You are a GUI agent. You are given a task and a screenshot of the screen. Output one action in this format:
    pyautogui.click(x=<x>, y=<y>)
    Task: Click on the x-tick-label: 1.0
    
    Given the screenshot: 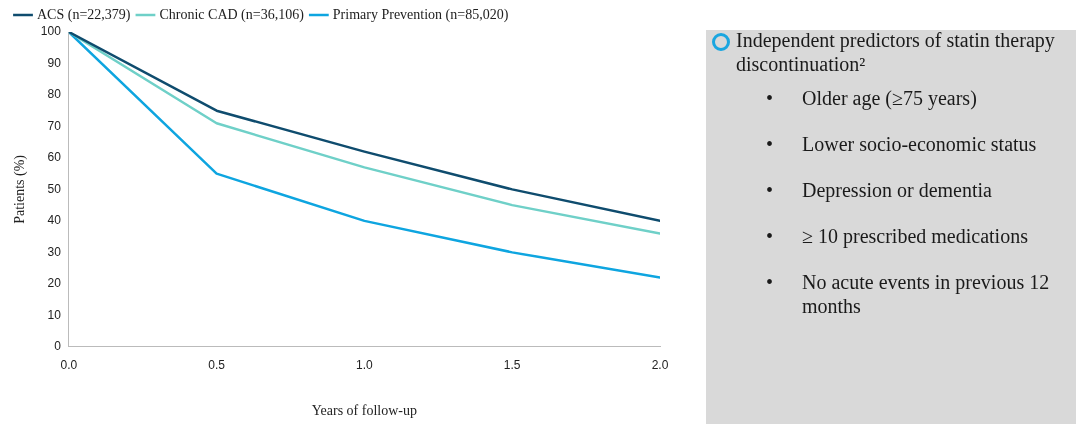 What is the action you would take?
    pyautogui.click(x=365, y=365)
    